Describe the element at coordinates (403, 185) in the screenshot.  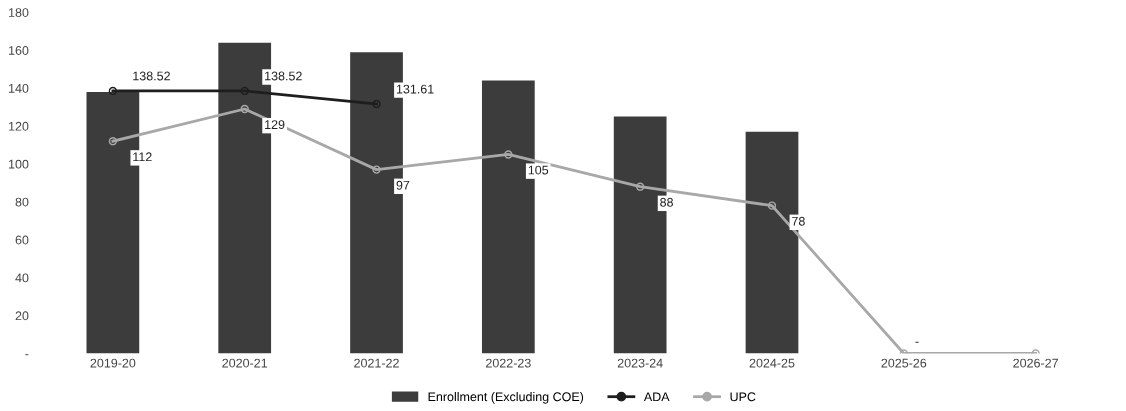
I see `data-label: 97` at that location.